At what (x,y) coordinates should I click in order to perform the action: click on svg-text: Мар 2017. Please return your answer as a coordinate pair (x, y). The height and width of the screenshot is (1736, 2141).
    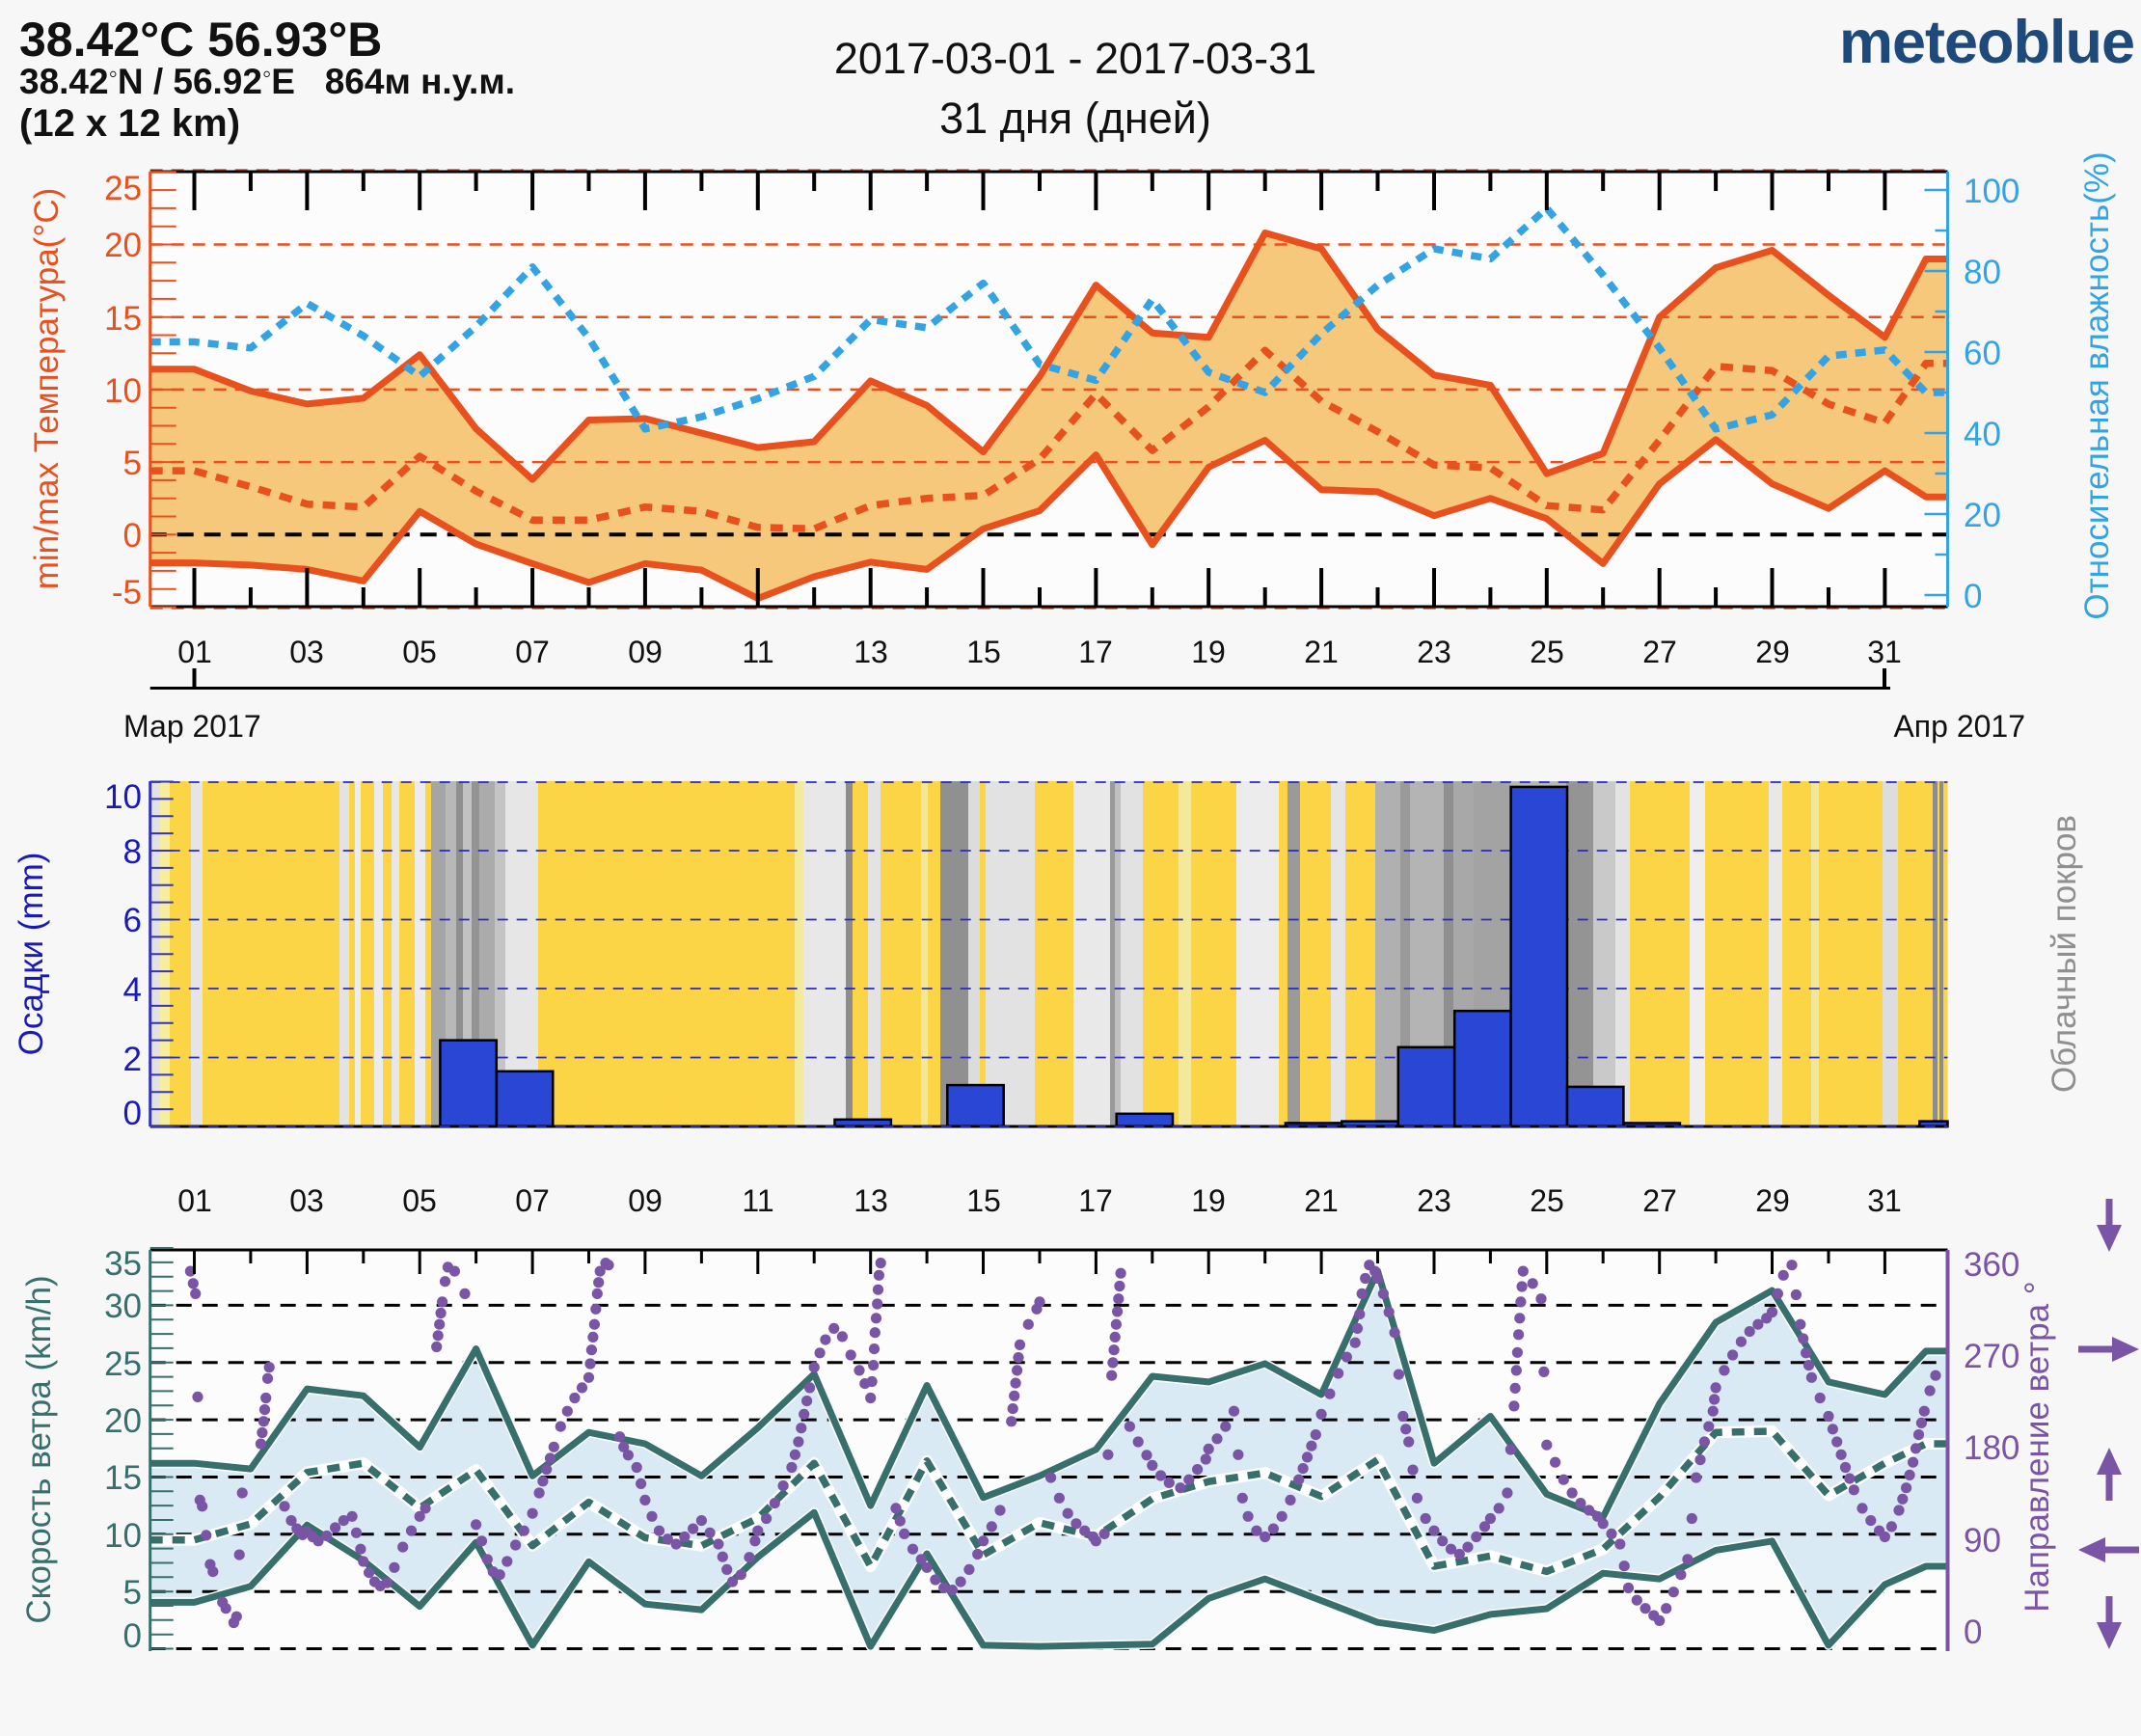
    Looking at the image, I should click on (192, 726).